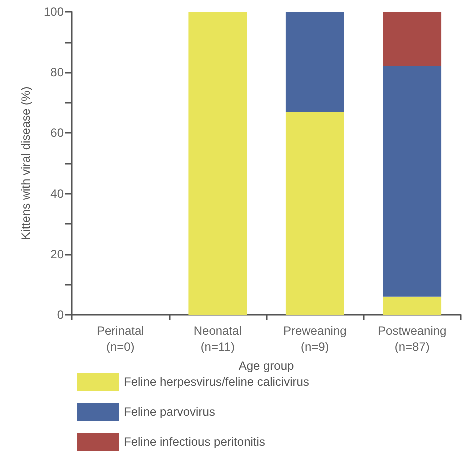 This screenshot has width=469, height=464. I want to click on y-axis-title: Kittens with viral disease (%), so click(26, 163).